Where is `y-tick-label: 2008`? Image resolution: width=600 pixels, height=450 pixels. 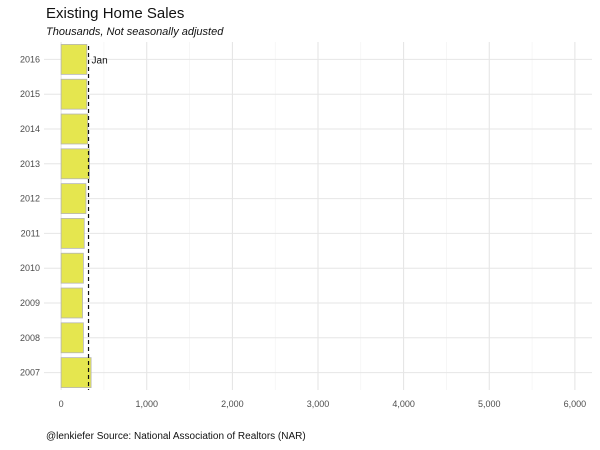
y-tick-label: 2008 is located at coordinates (30, 338).